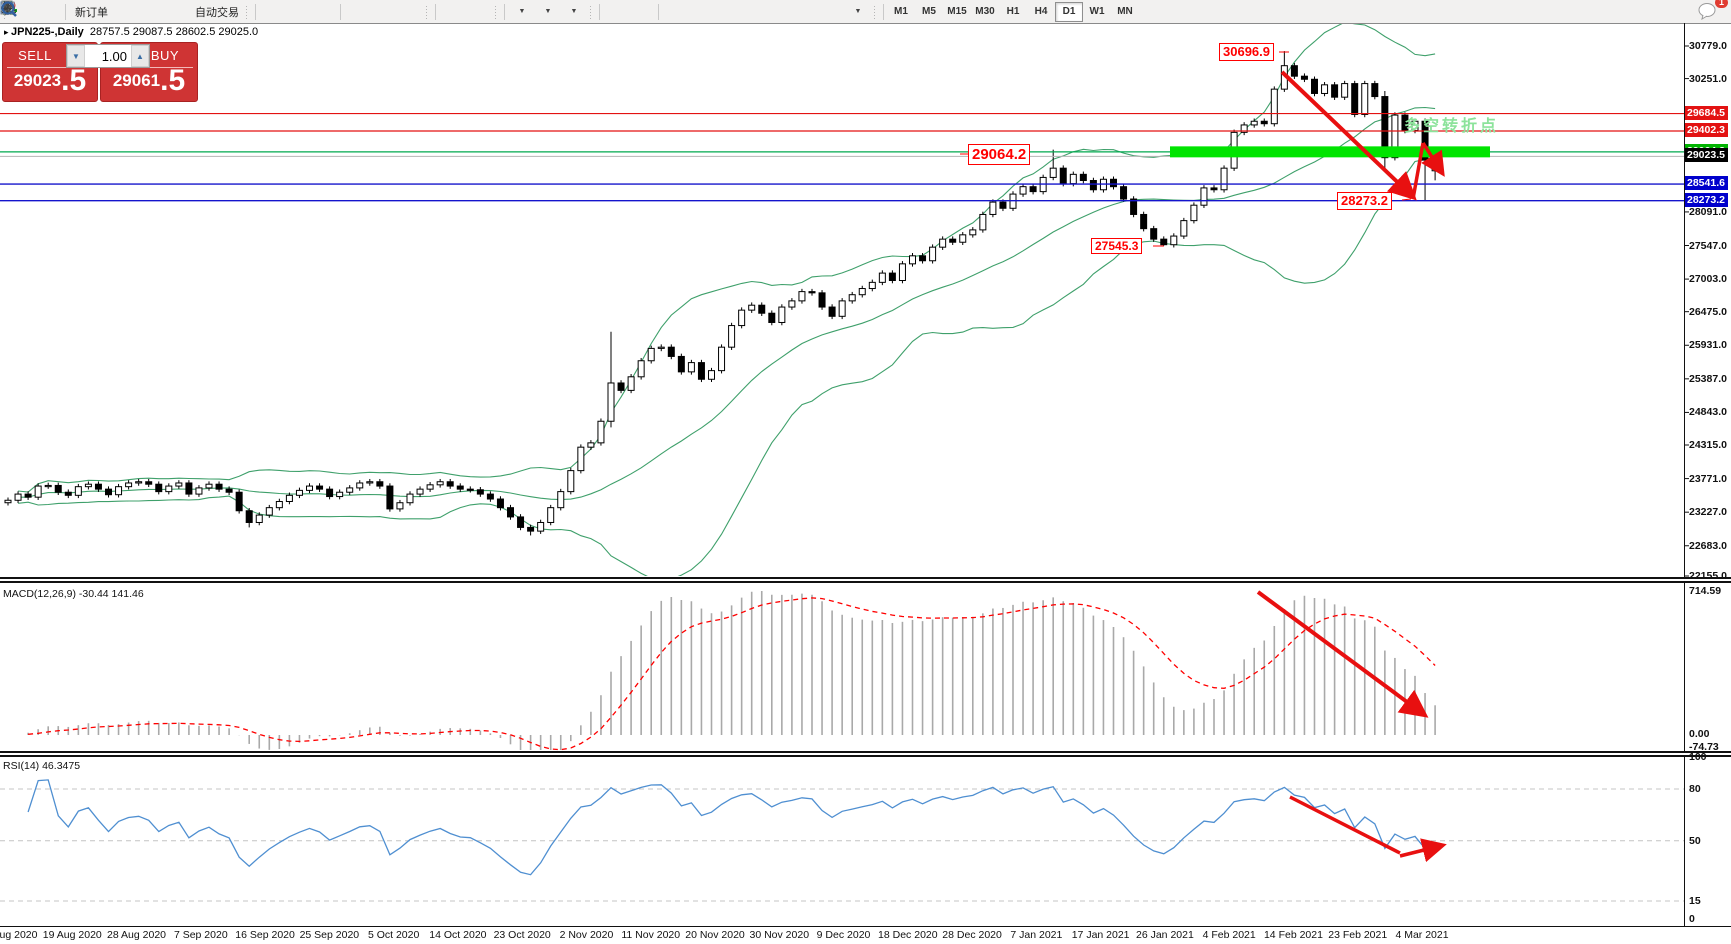 The height and width of the screenshot is (944, 1731). I want to click on new-order-label: 新订单, so click(91, 12).